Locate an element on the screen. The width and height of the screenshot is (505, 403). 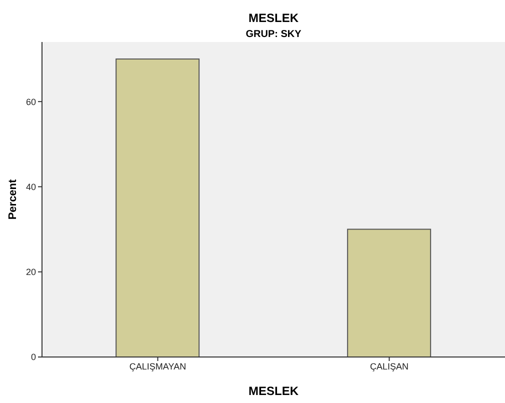
chart-subtitle: GRUP: SKY is located at coordinates (273, 35).